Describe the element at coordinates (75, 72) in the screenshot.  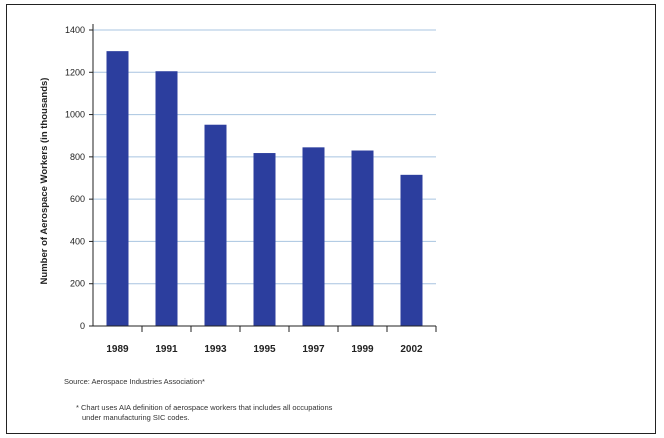
I see `y-tick-label: 1200` at that location.